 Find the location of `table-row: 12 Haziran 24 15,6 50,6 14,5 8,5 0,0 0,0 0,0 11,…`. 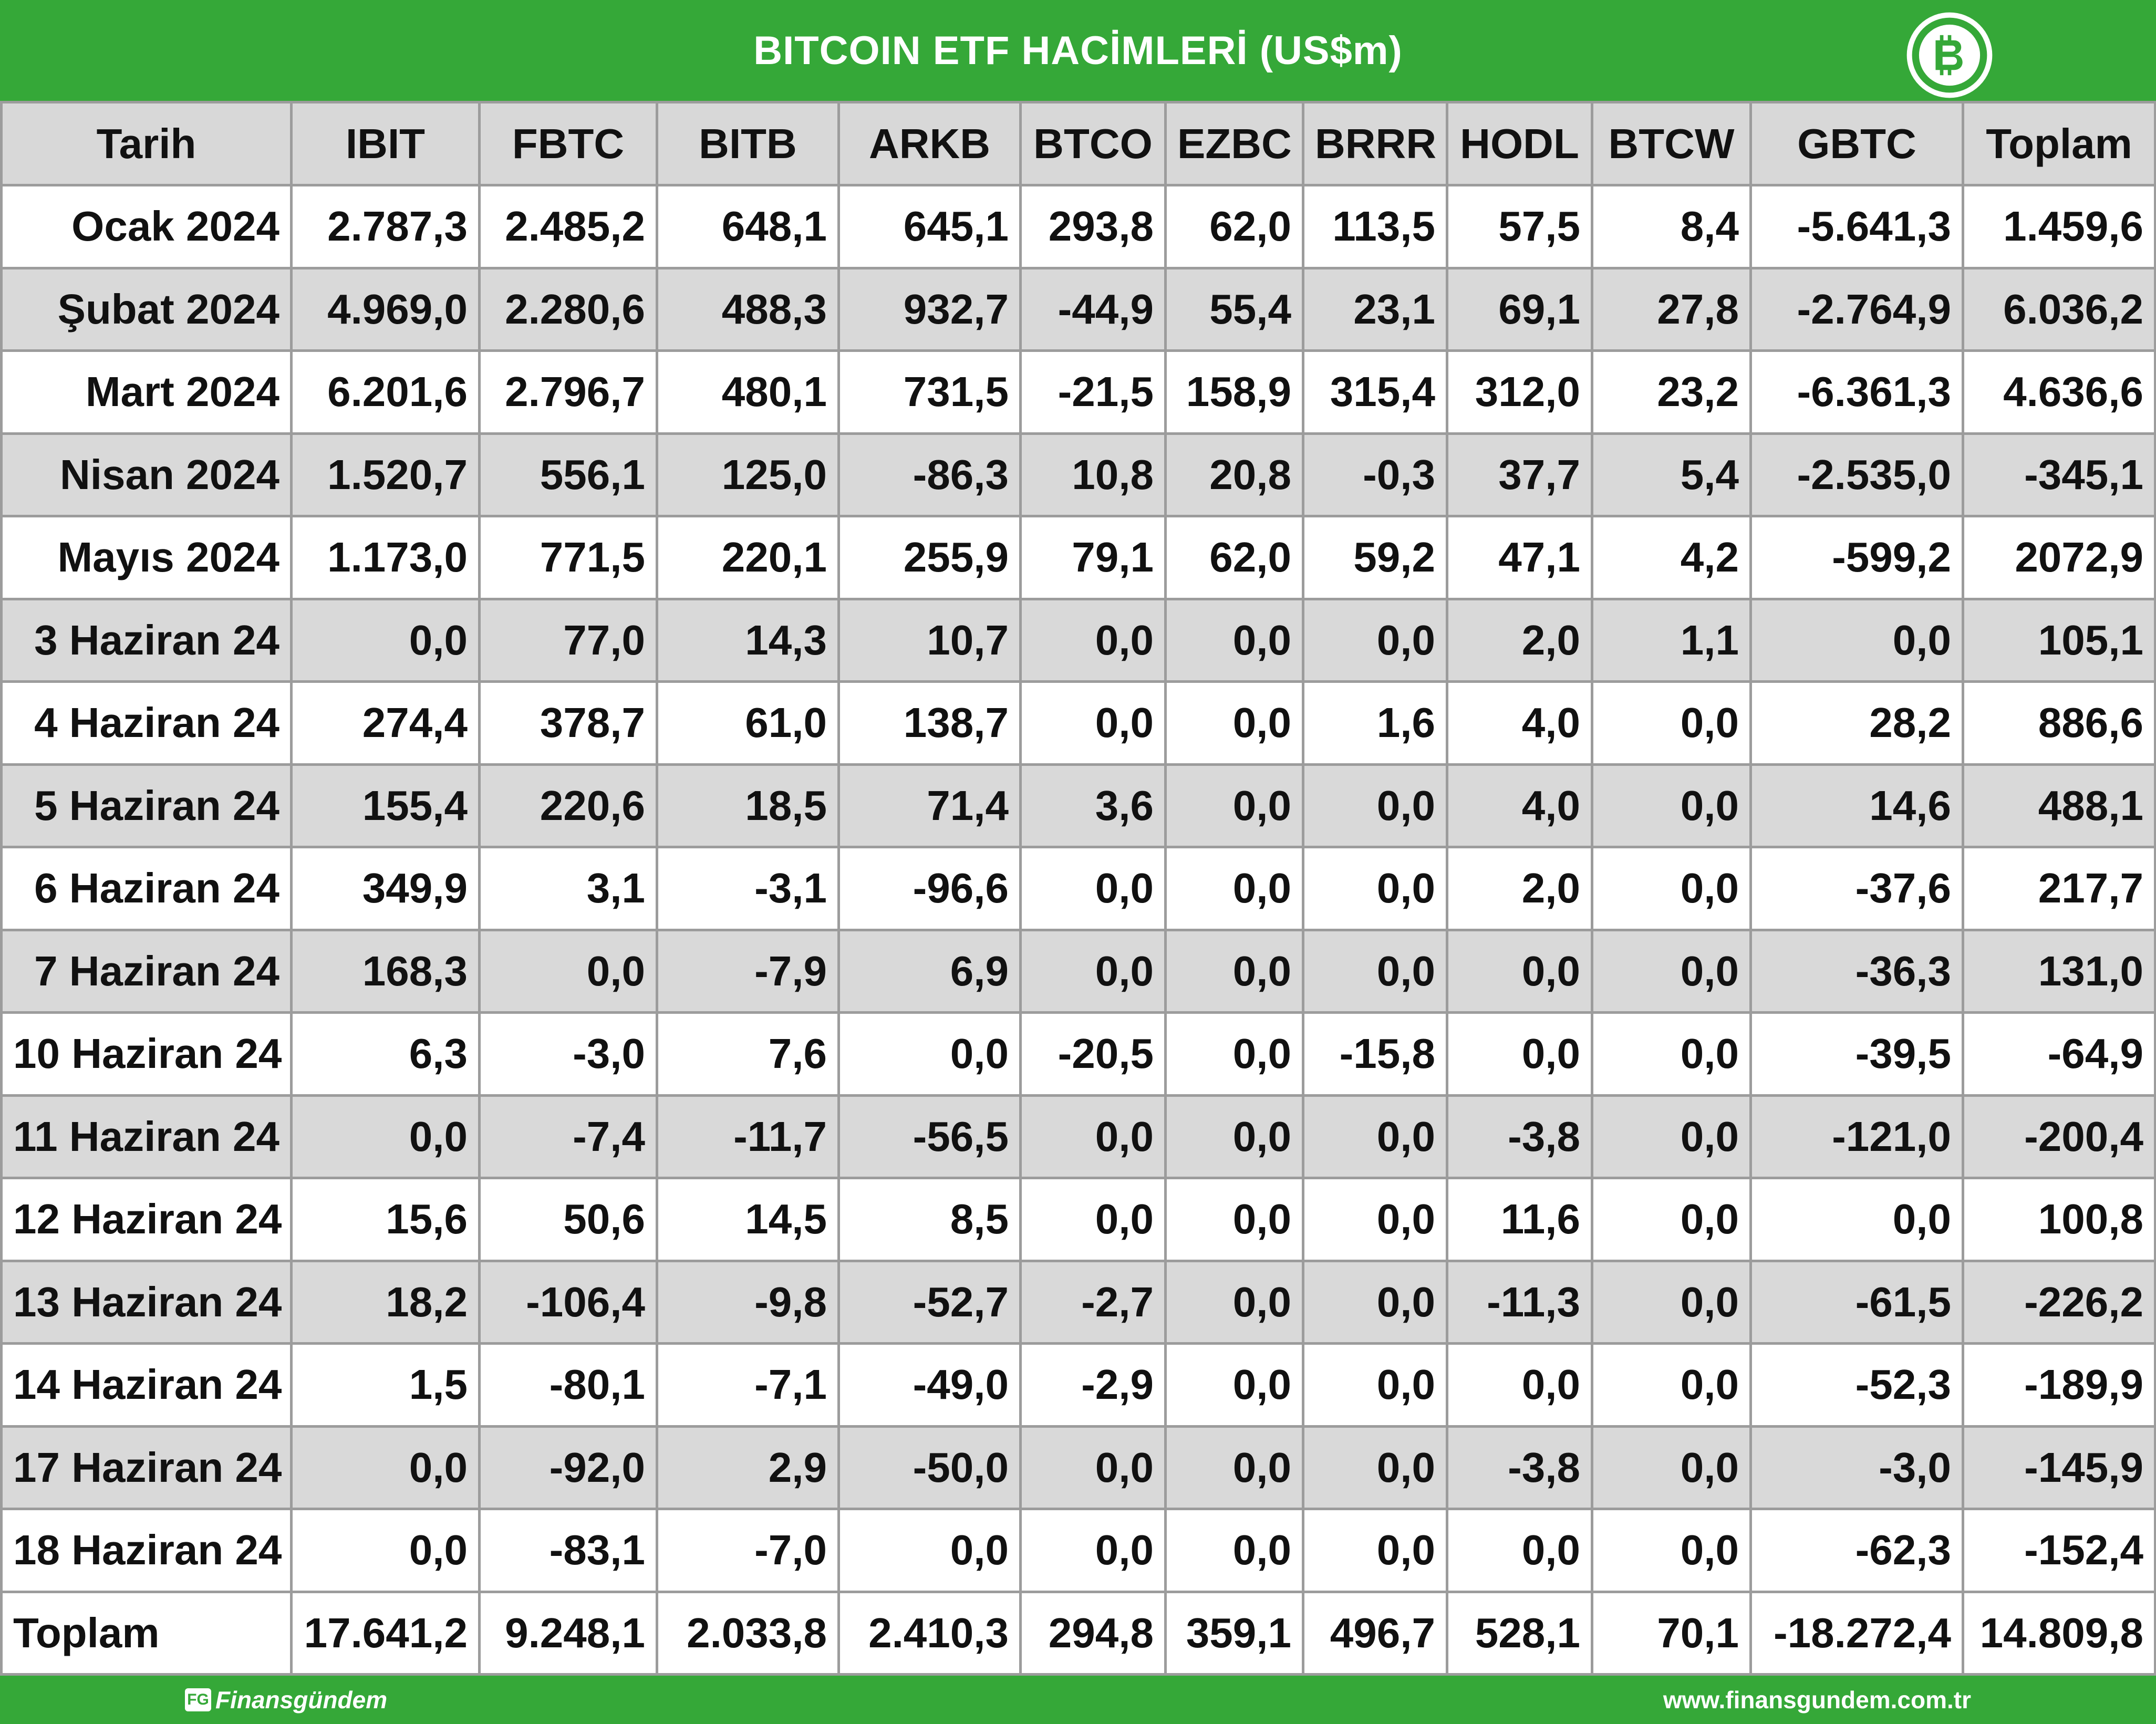

table-row: 12 Haziran 24 15,6 50,6 14,5 8,5 0,0 0,0 0,0 11,… is located at coordinates (1078, 1220).